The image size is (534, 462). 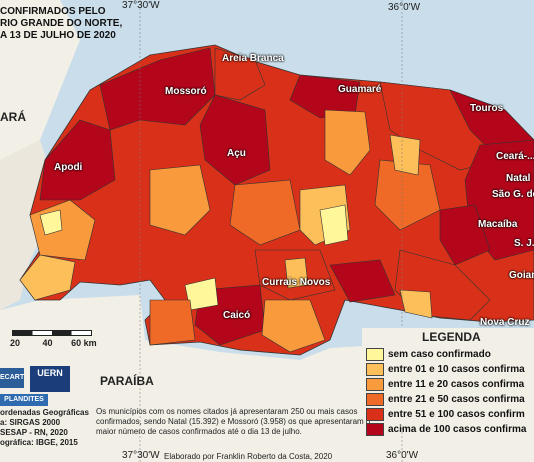 I want to click on region-centre-yellow, so click(x=334, y=225).